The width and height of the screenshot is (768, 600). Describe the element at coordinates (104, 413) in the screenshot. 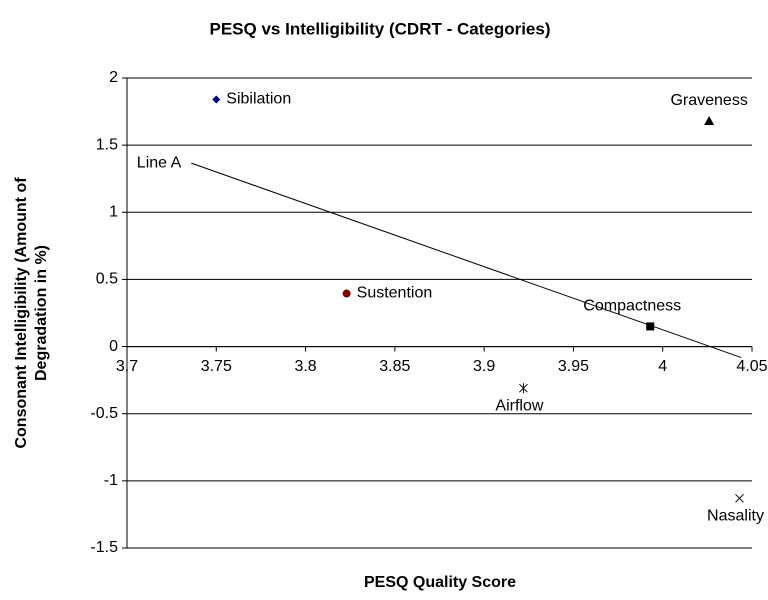

I see `y-tick-label: -0.5` at that location.